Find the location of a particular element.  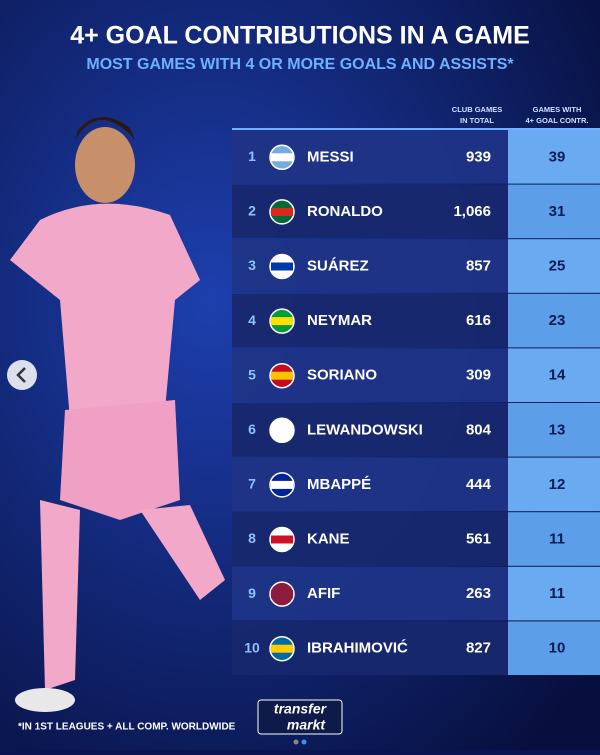

goal-contribution-games: 25 is located at coordinates (557, 265).